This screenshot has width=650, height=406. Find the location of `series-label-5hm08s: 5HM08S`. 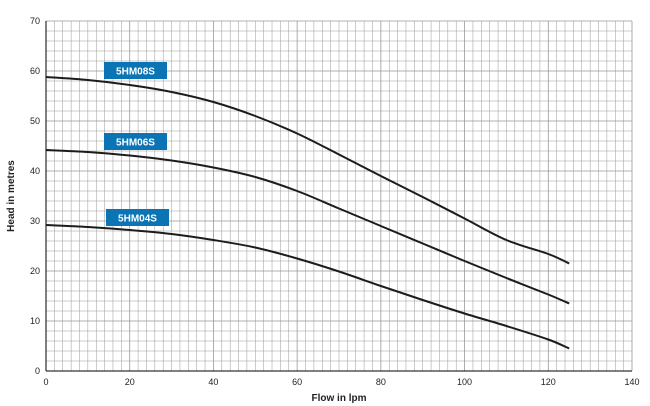

series-label-5hm08s: 5HM08S is located at coordinates (135, 72).